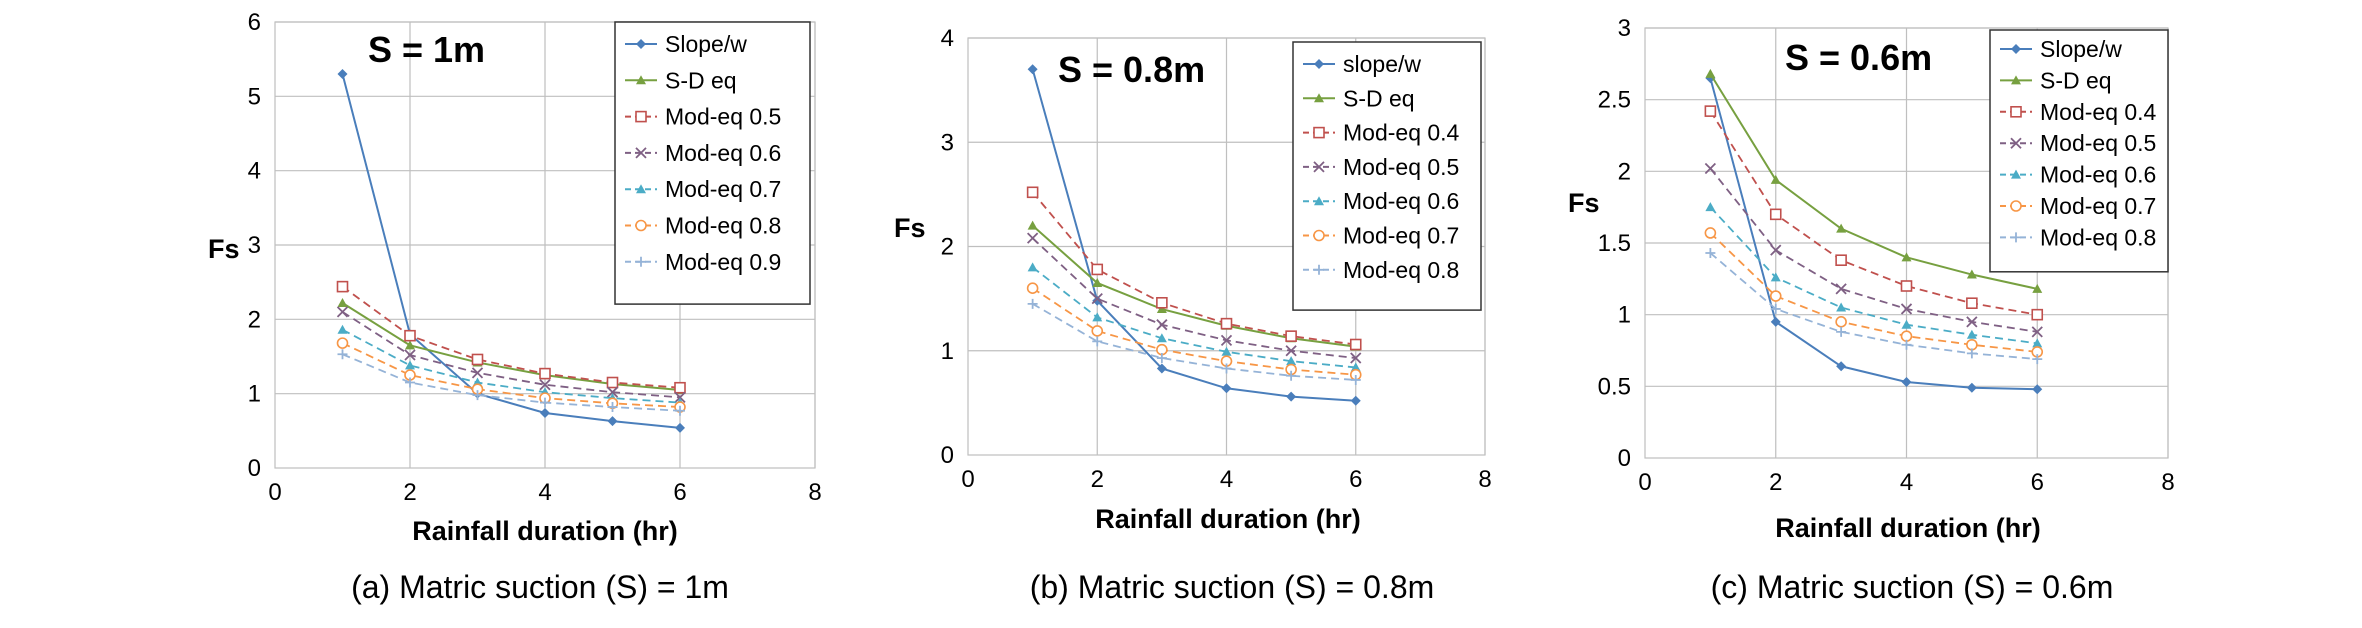 The image size is (2362, 628). I want to click on legend-entry: Mod-eq 0.7, so click(723, 189).